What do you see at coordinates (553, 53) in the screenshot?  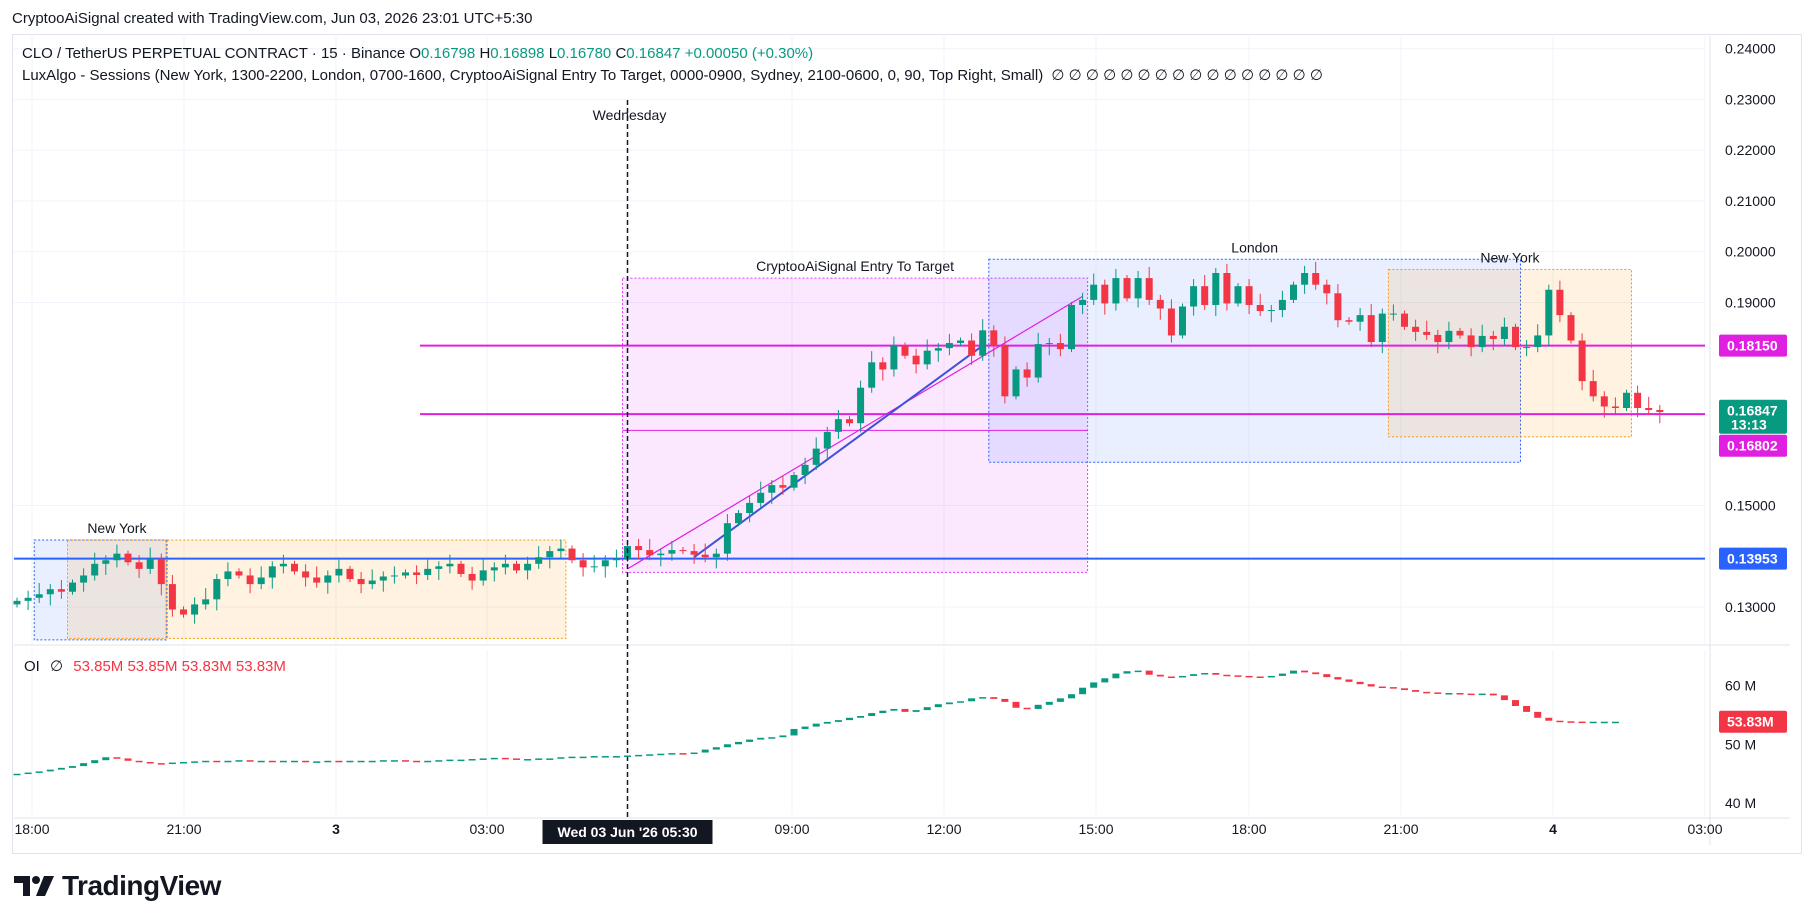 I see `low-label: L` at bounding box center [553, 53].